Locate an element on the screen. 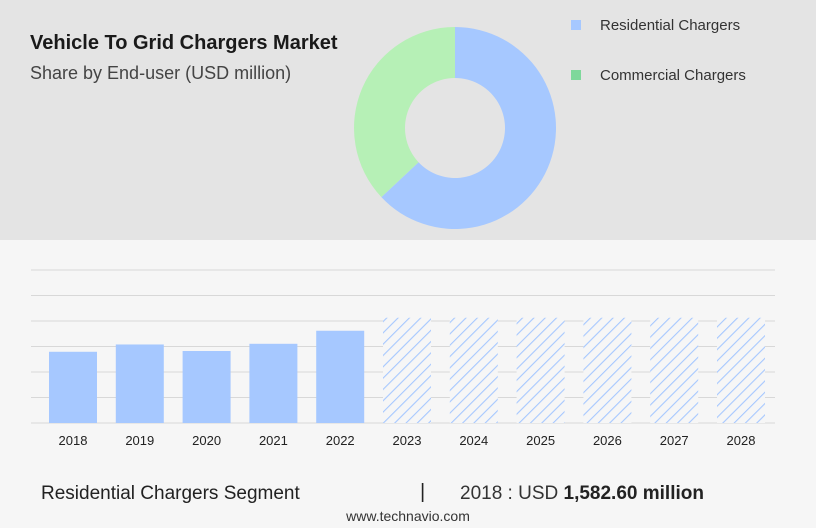 The width and height of the screenshot is (816, 528). bar-2021 is located at coordinates (273, 383).